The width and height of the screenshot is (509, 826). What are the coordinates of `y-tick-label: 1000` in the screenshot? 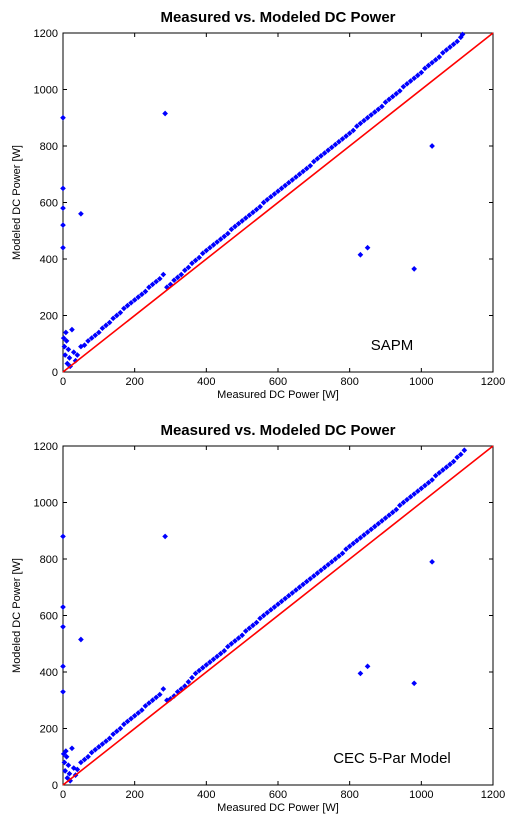 It's located at (46, 91).